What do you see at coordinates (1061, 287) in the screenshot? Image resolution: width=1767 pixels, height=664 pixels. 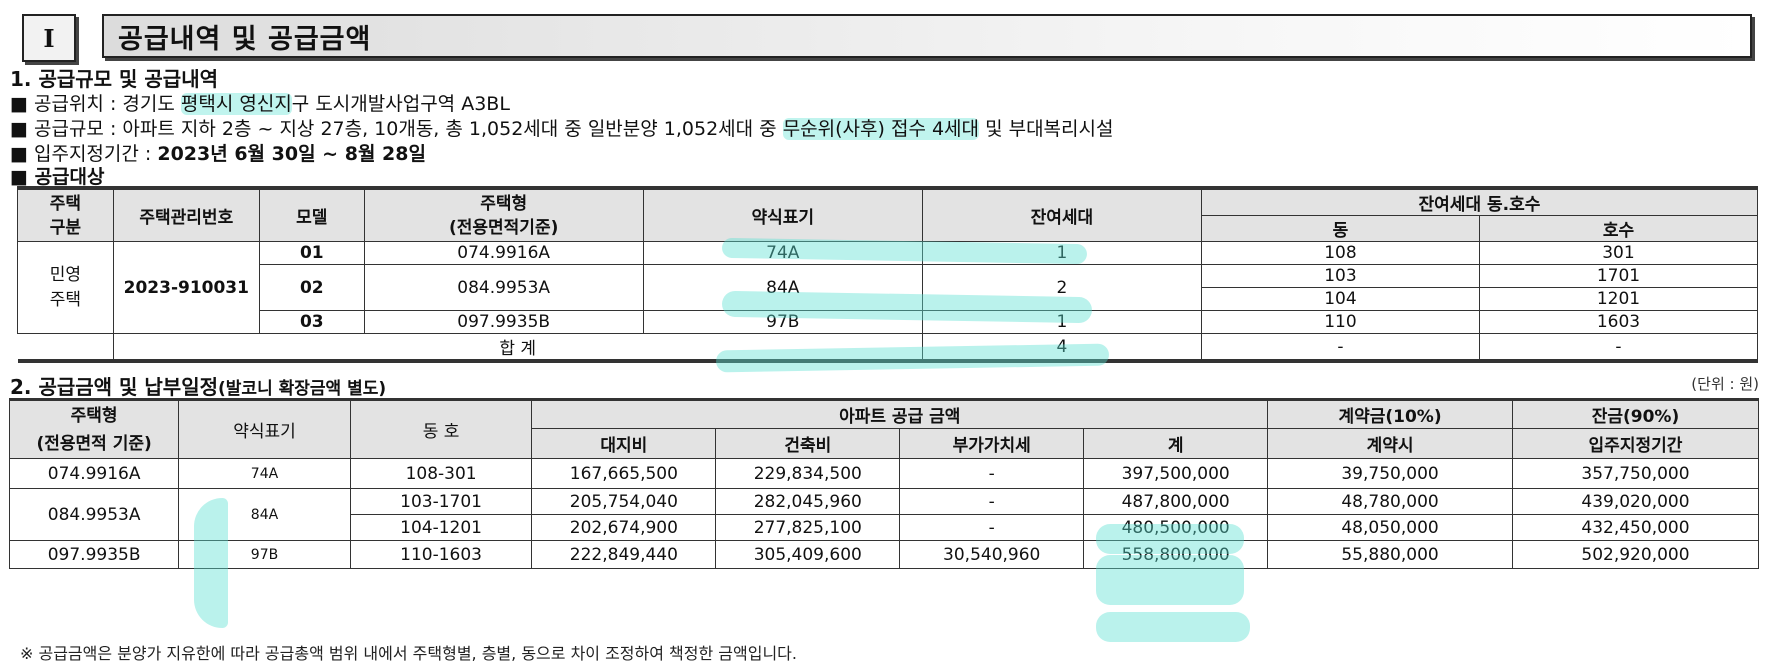 I see `remaining-cell: 2` at bounding box center [1061, 287].